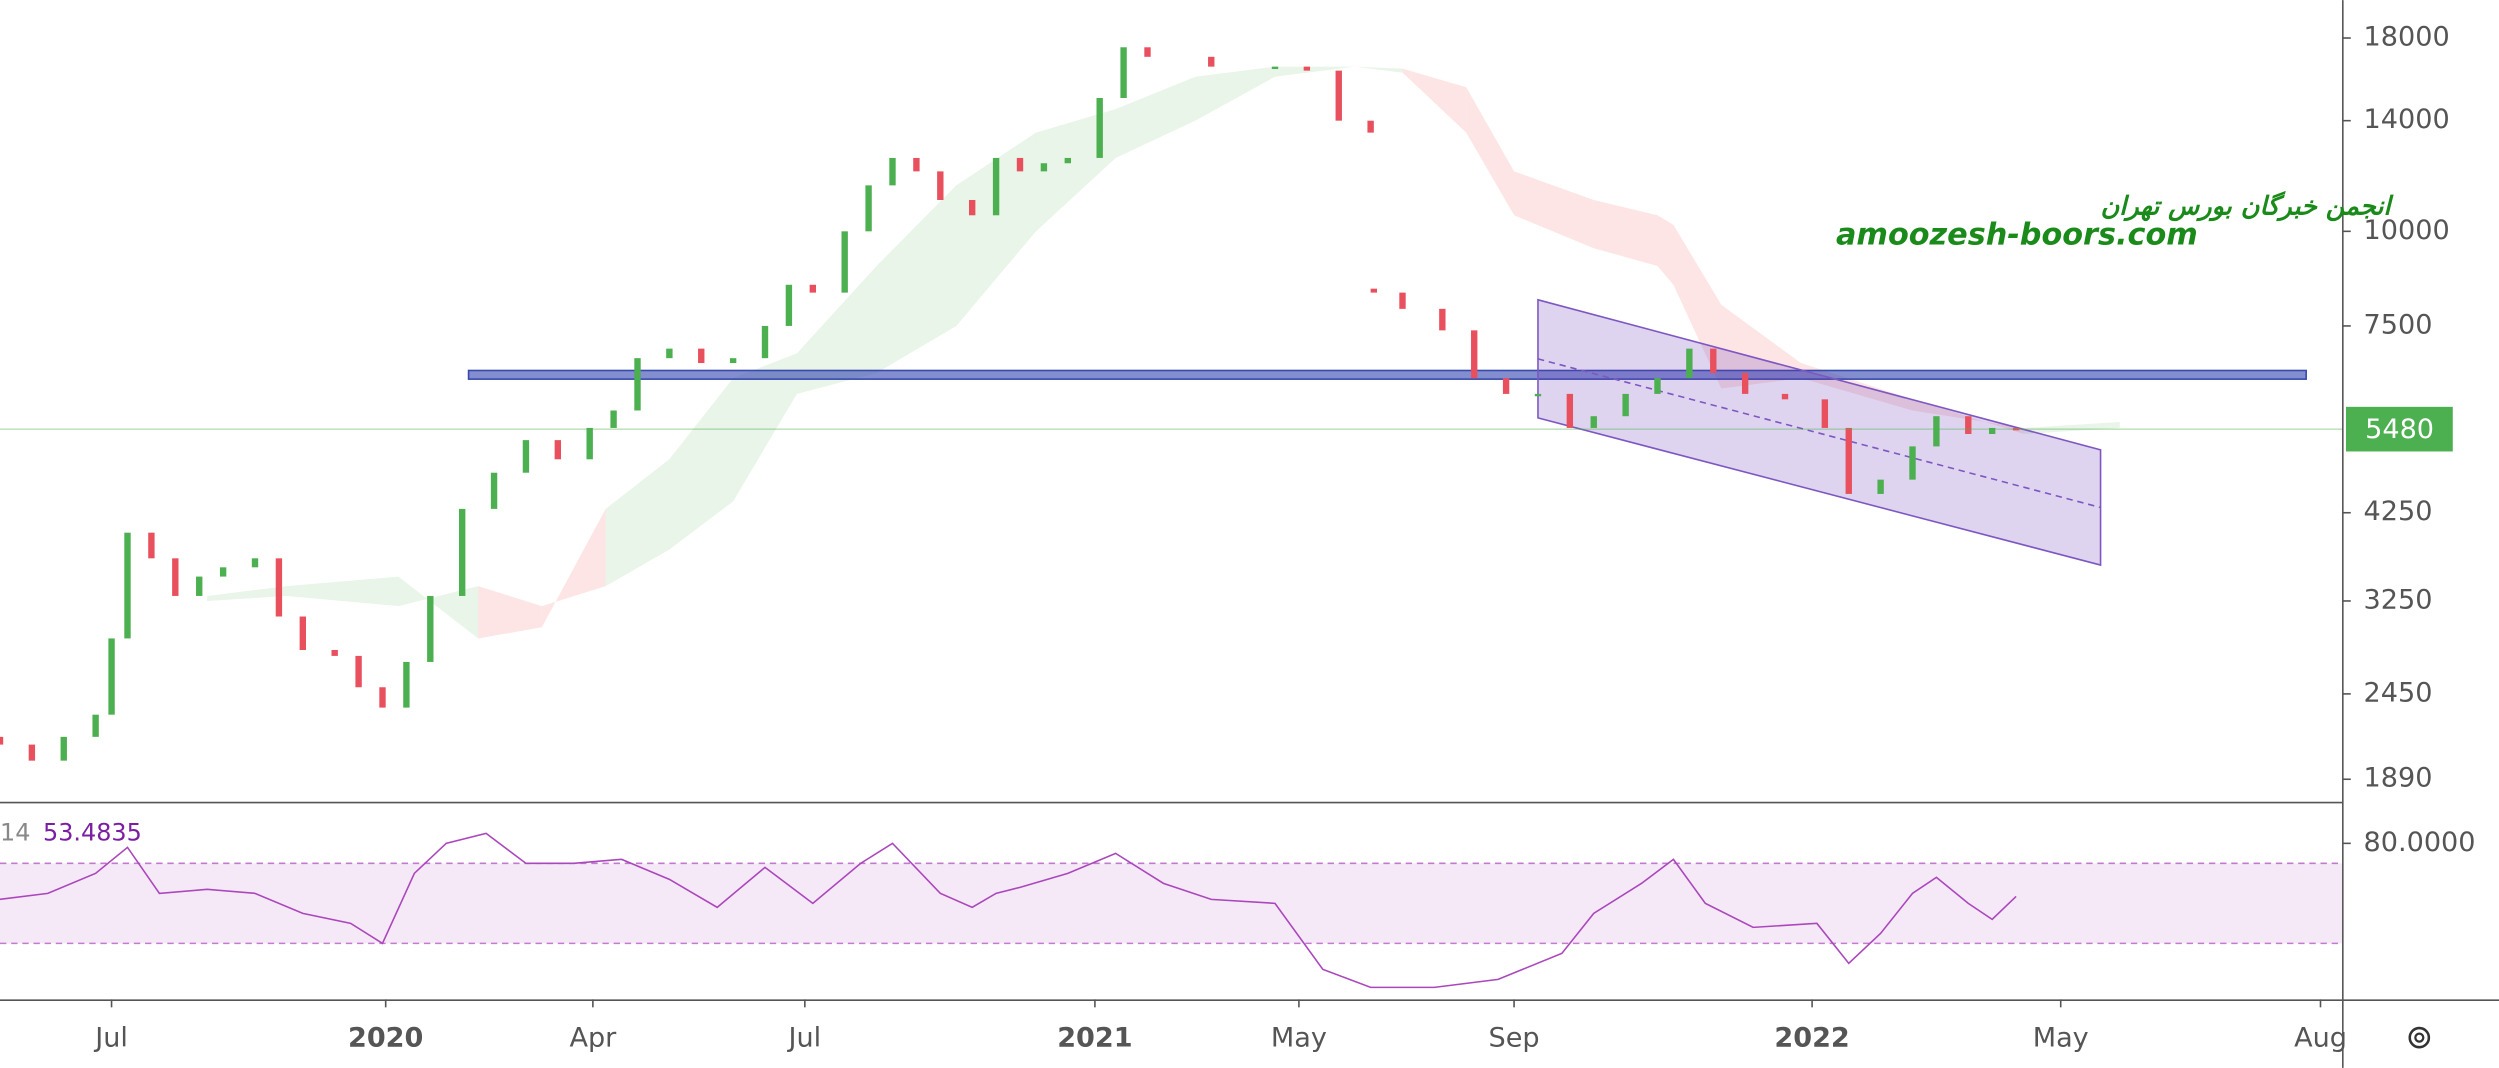 The image size is (2499, 1068). I want to click on y-tick-label: 3250, so click(2398, 599).